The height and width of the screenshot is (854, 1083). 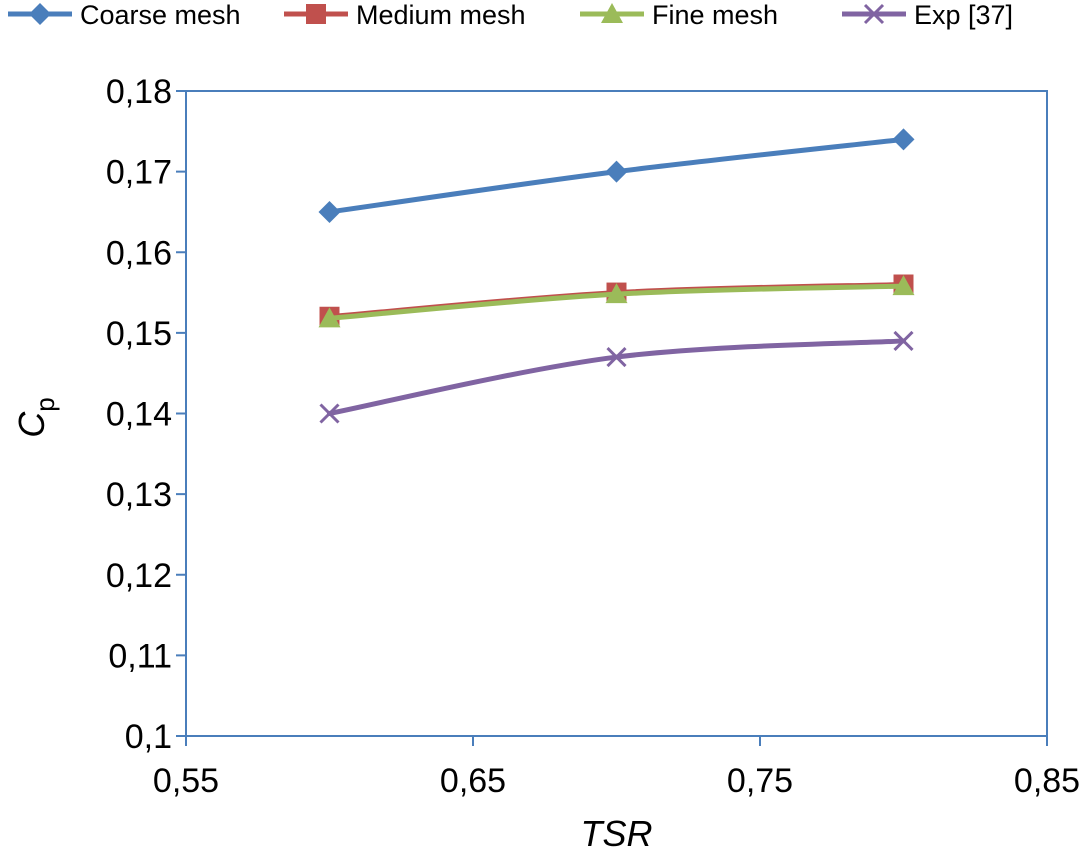 I want to click on x-tick-label: 0,55, so click(x=186, y=781).